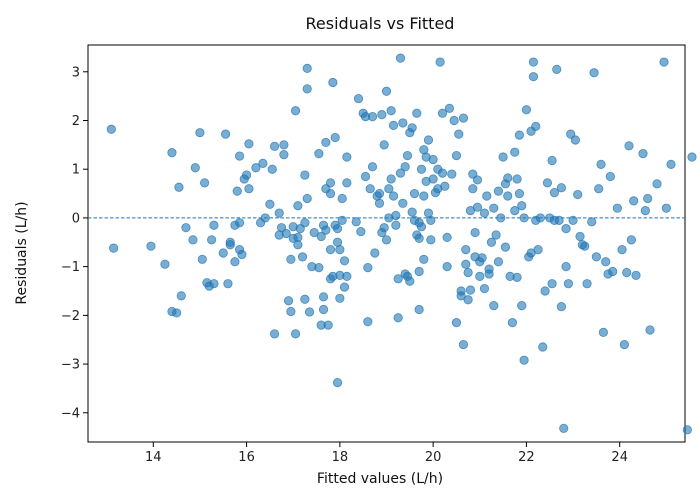 The image size is (700, 500). Describe the element at coordinates (433, 457) in the screenshot. I see `x-tick-label: 20` at that location.